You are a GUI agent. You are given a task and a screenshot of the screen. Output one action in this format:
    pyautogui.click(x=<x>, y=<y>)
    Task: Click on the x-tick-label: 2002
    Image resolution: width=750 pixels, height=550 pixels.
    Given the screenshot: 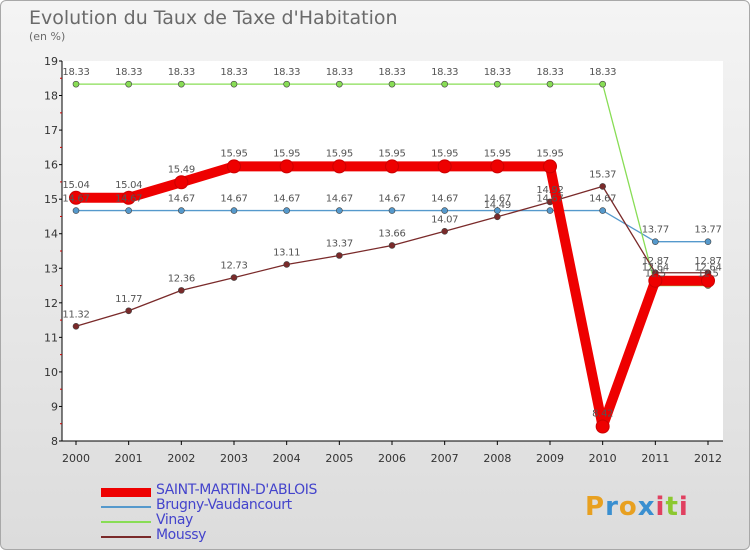 What is the action you would take?
    pyautogui.click(x=181, y=458)
    